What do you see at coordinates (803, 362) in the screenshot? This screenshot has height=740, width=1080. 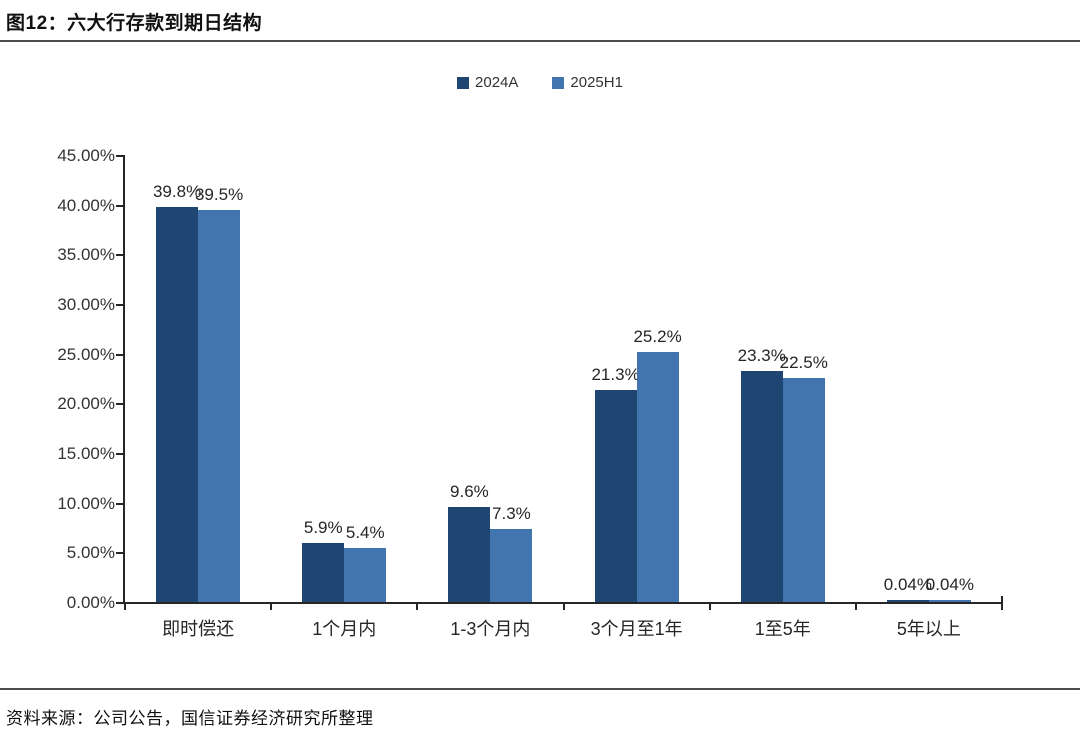 I see `bar-value-label: 22.5%` at bounding box center [803, 362].